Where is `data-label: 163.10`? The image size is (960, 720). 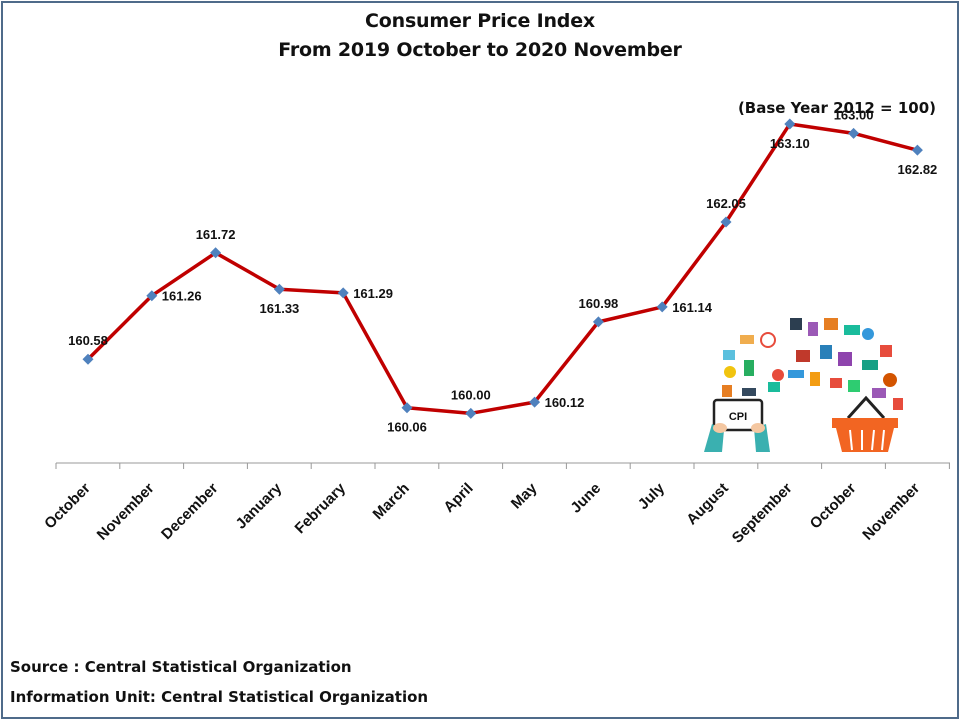
data-label: 163.10 is located at coordinates (790, 143).